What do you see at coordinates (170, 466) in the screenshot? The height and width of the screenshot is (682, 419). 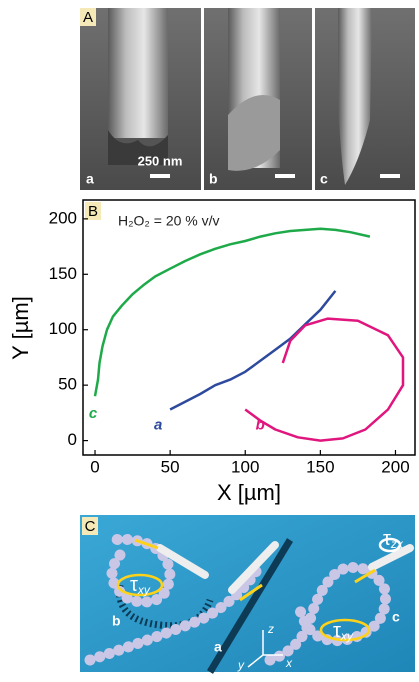 I see `x-tick-label: 50` at bounding box center [170, 466].